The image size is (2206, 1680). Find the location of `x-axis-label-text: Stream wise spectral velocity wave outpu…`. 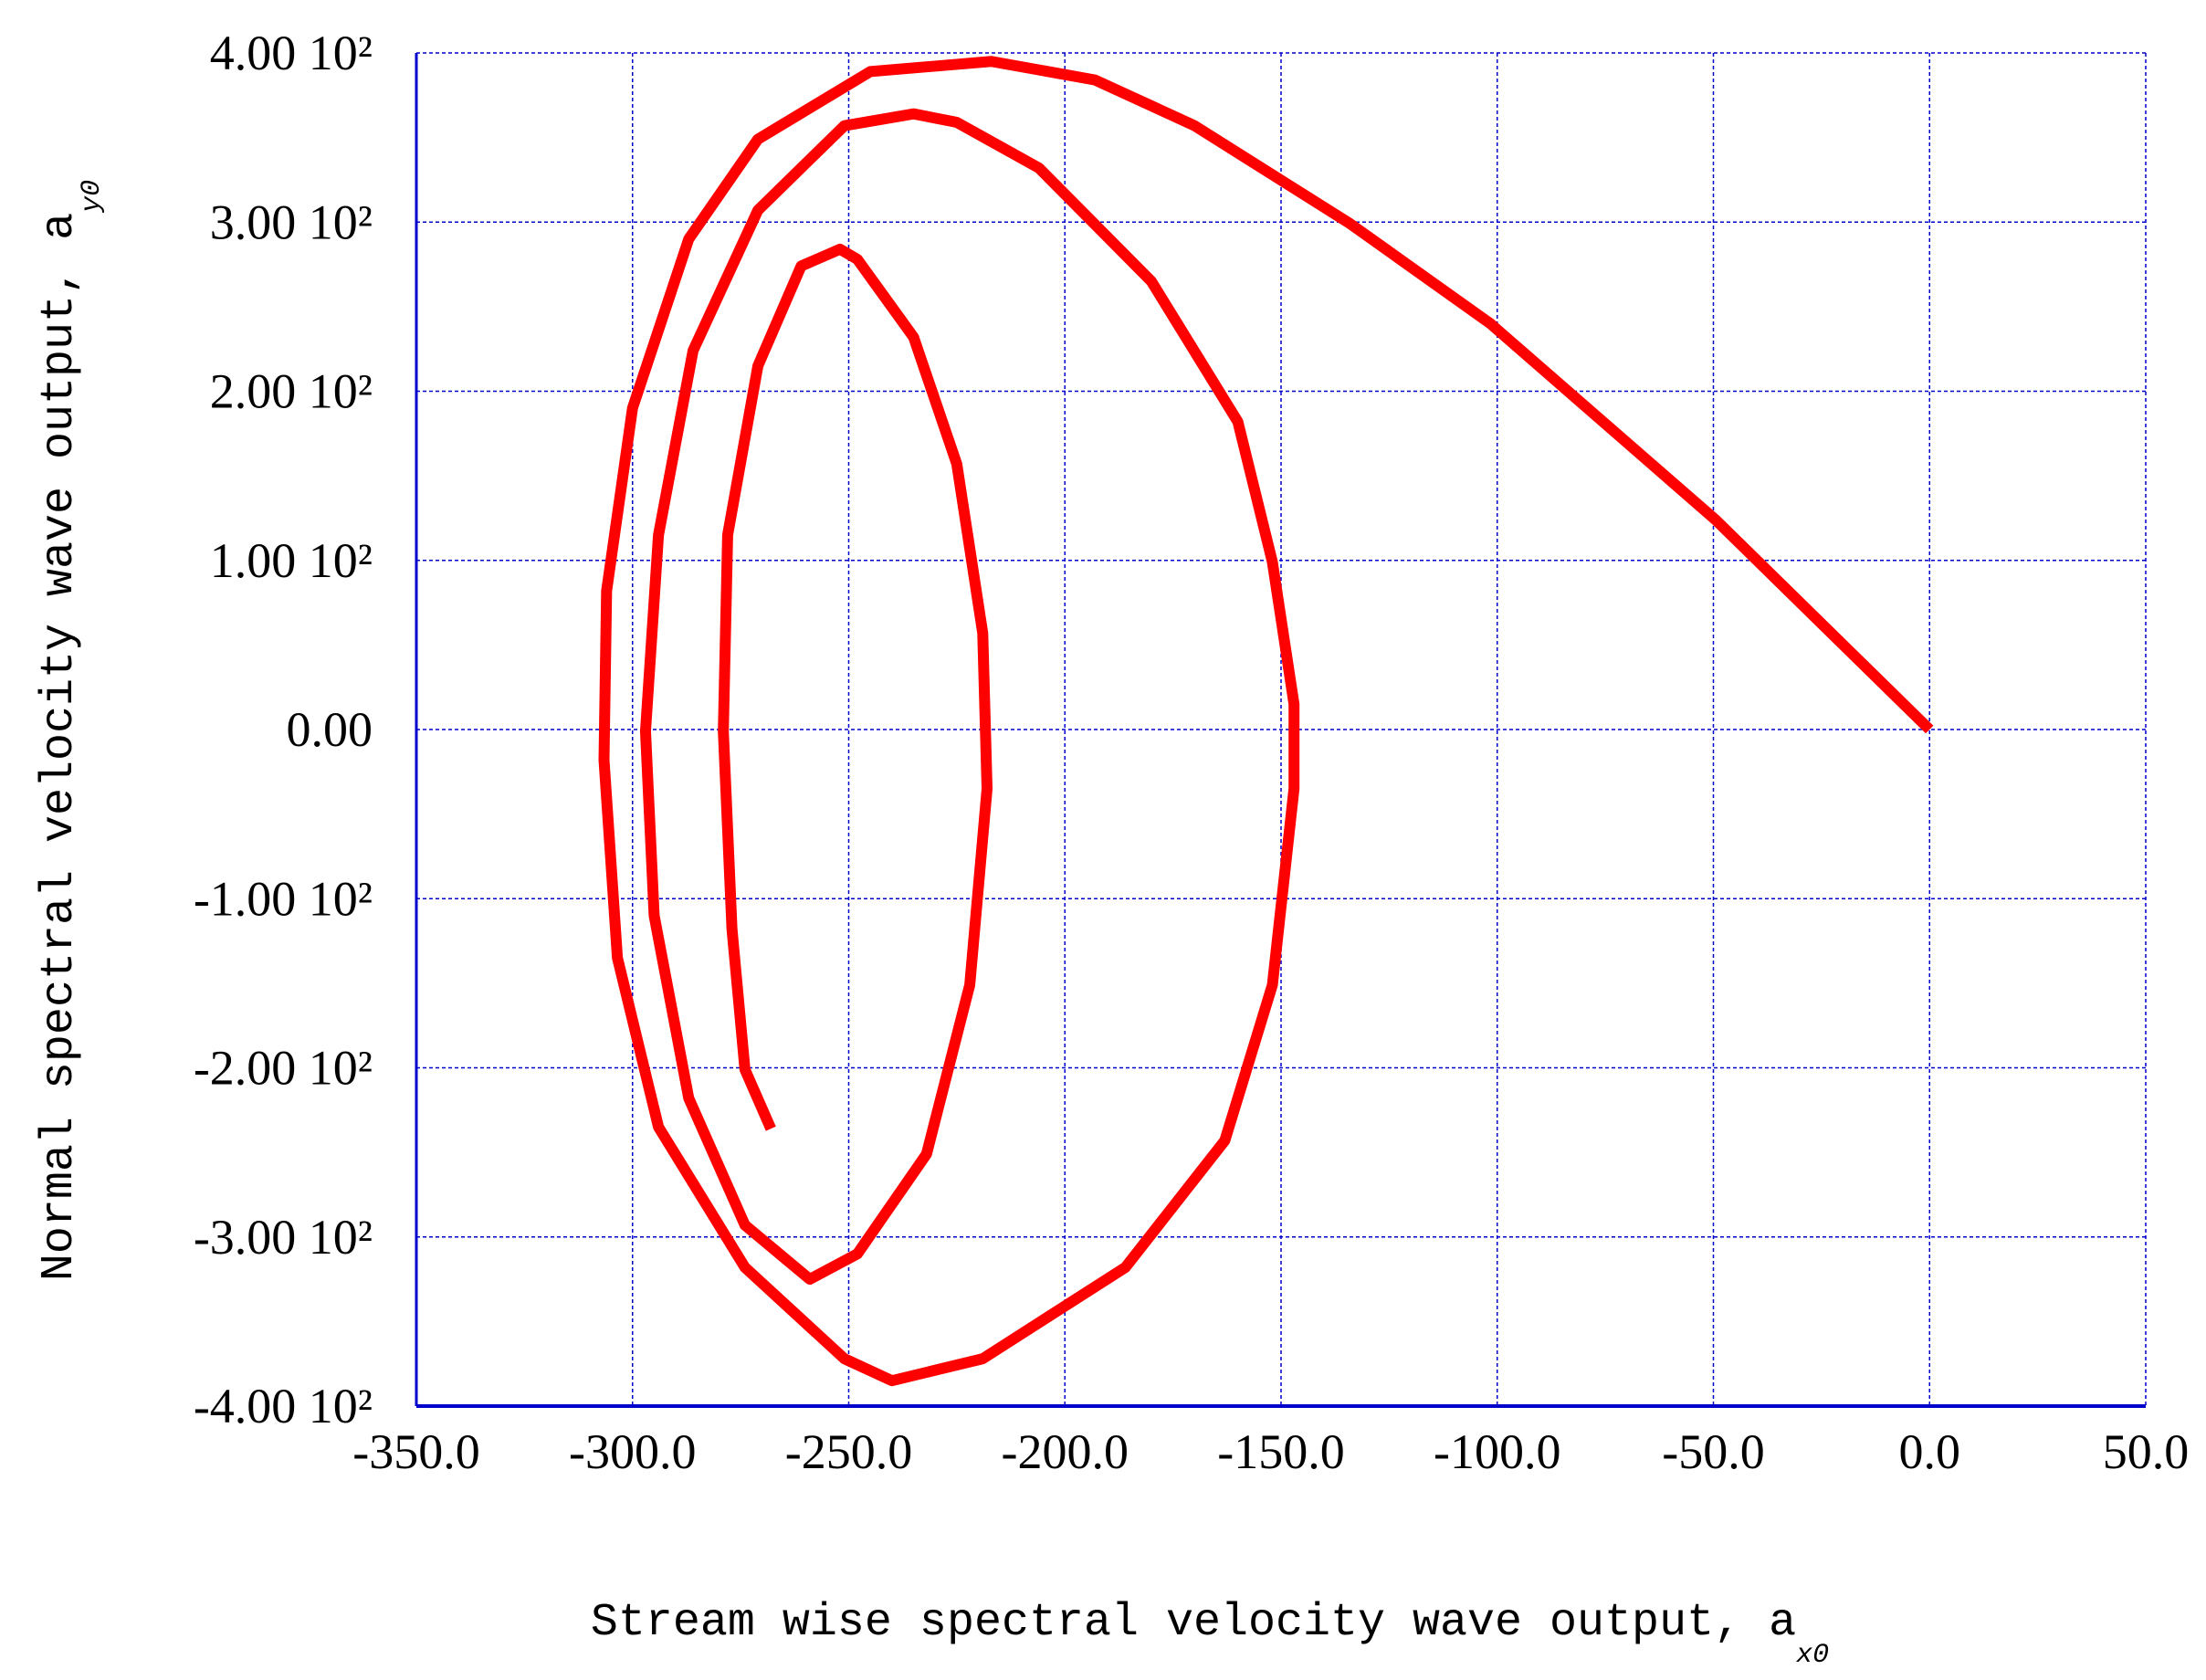

x-axis-label-text: Stream wise spectral velocity wave outpu… is located at coordinates (1193, 1623).